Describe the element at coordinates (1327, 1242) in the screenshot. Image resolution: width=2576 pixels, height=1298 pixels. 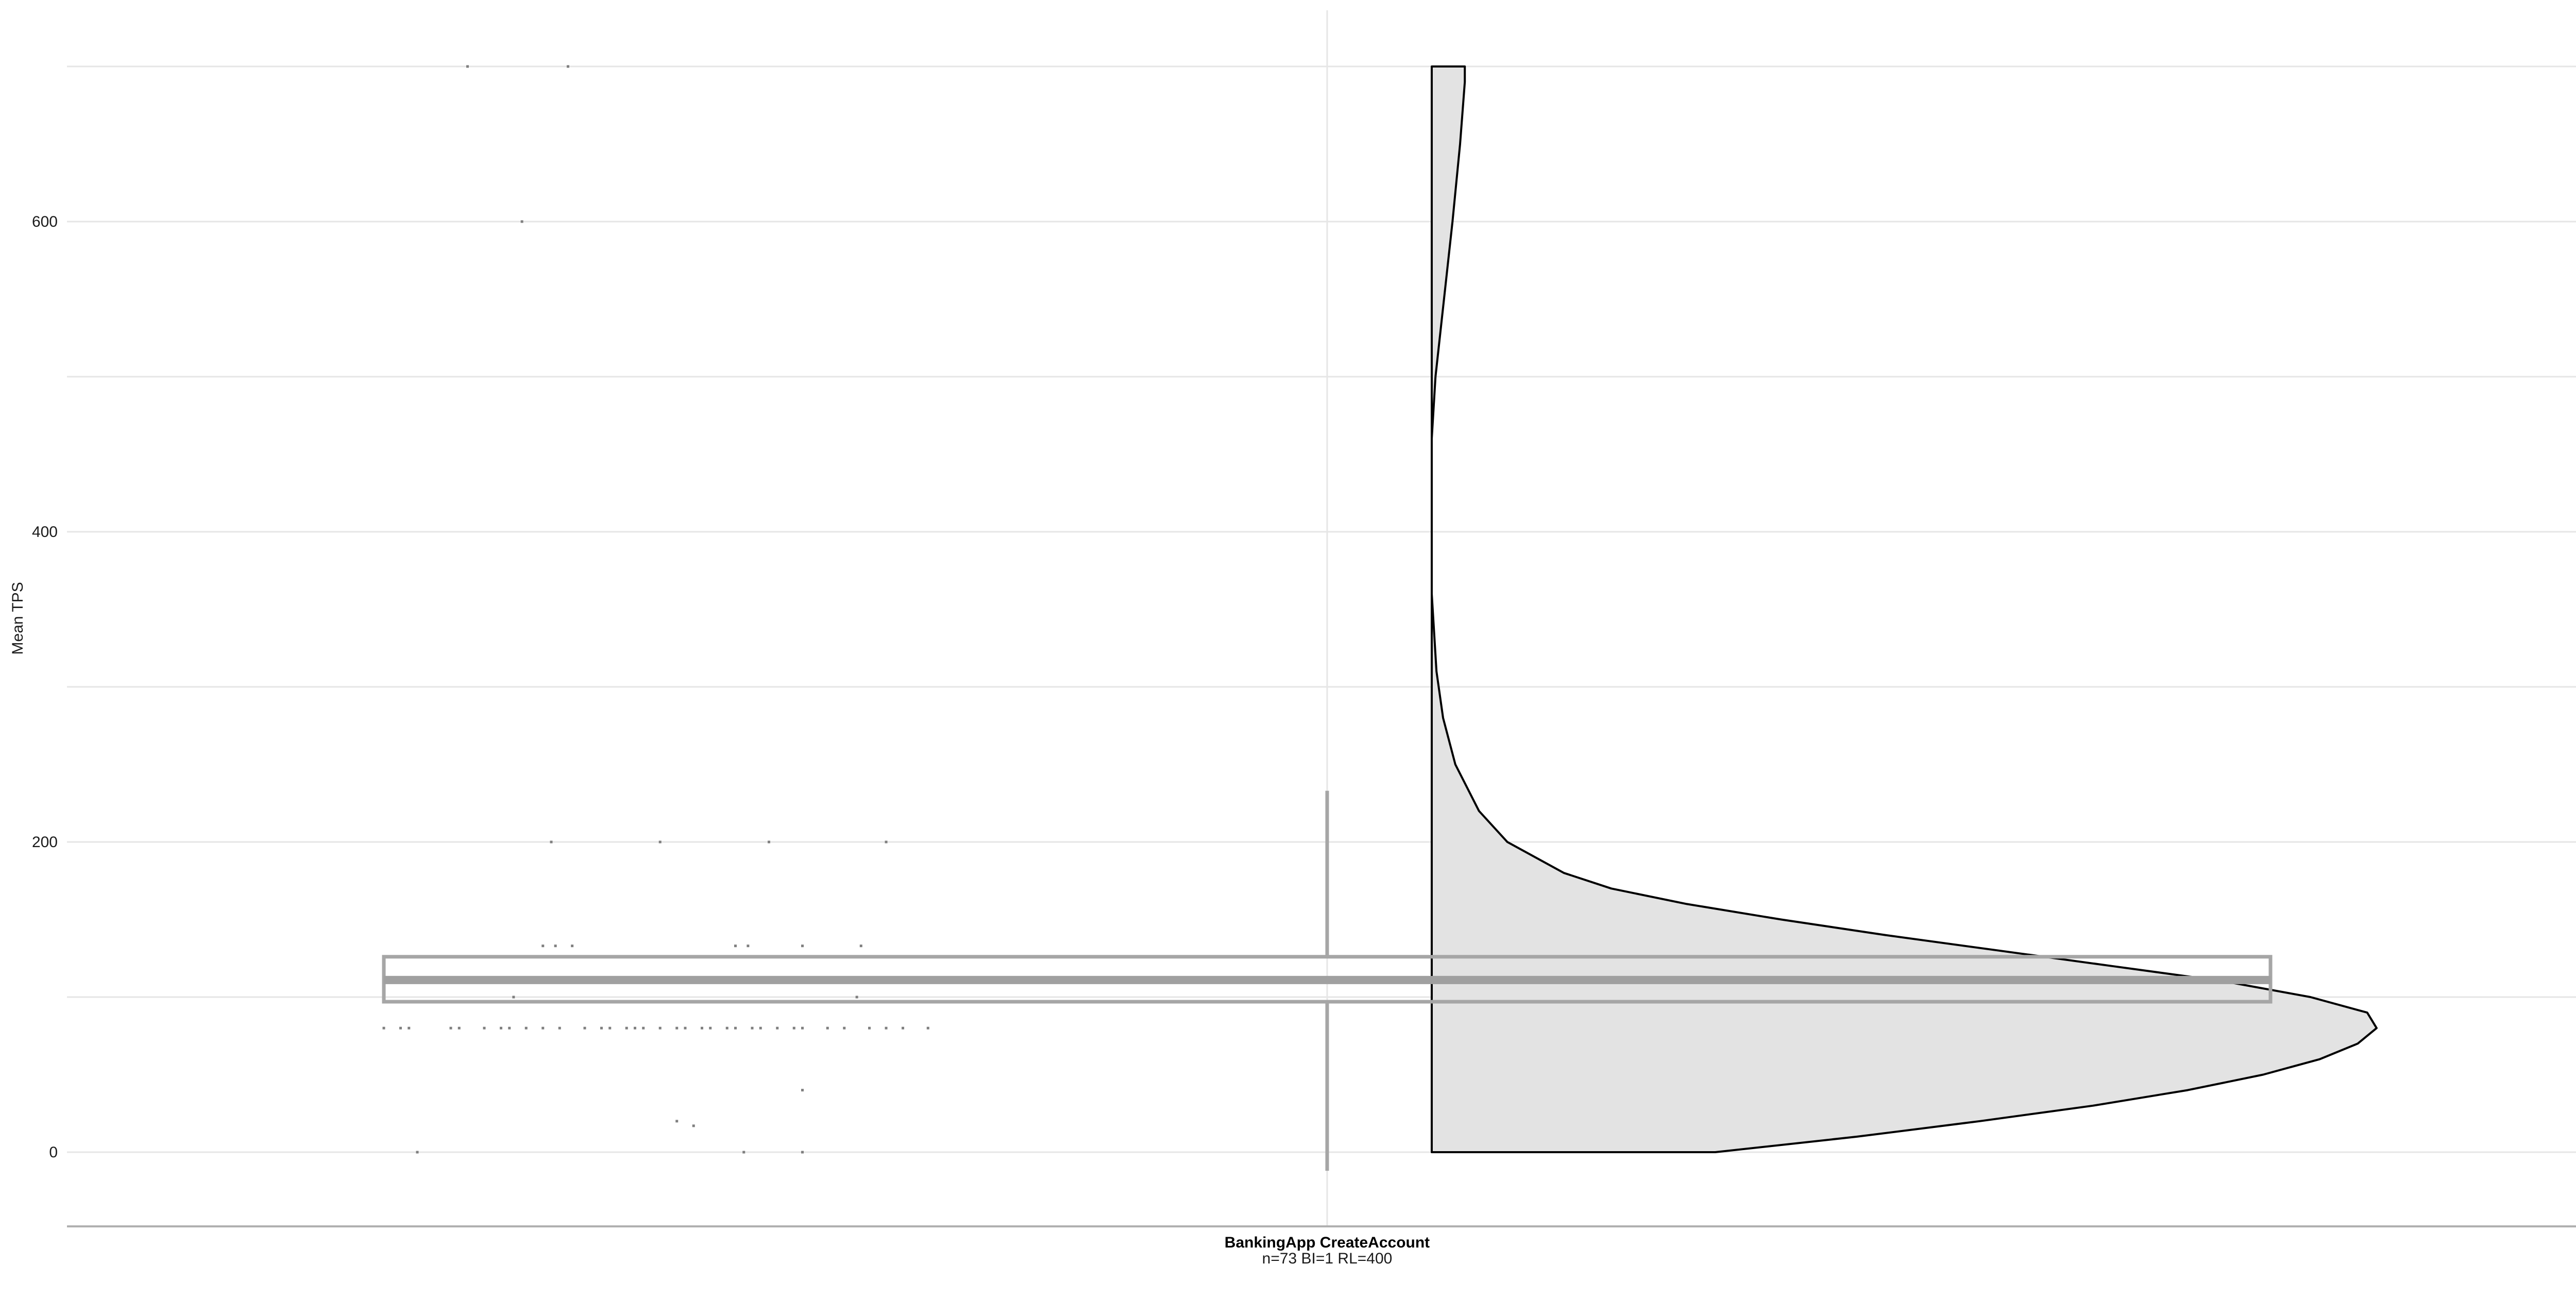
I see `x-category-label: BankingApp CreateAccount` at that location.